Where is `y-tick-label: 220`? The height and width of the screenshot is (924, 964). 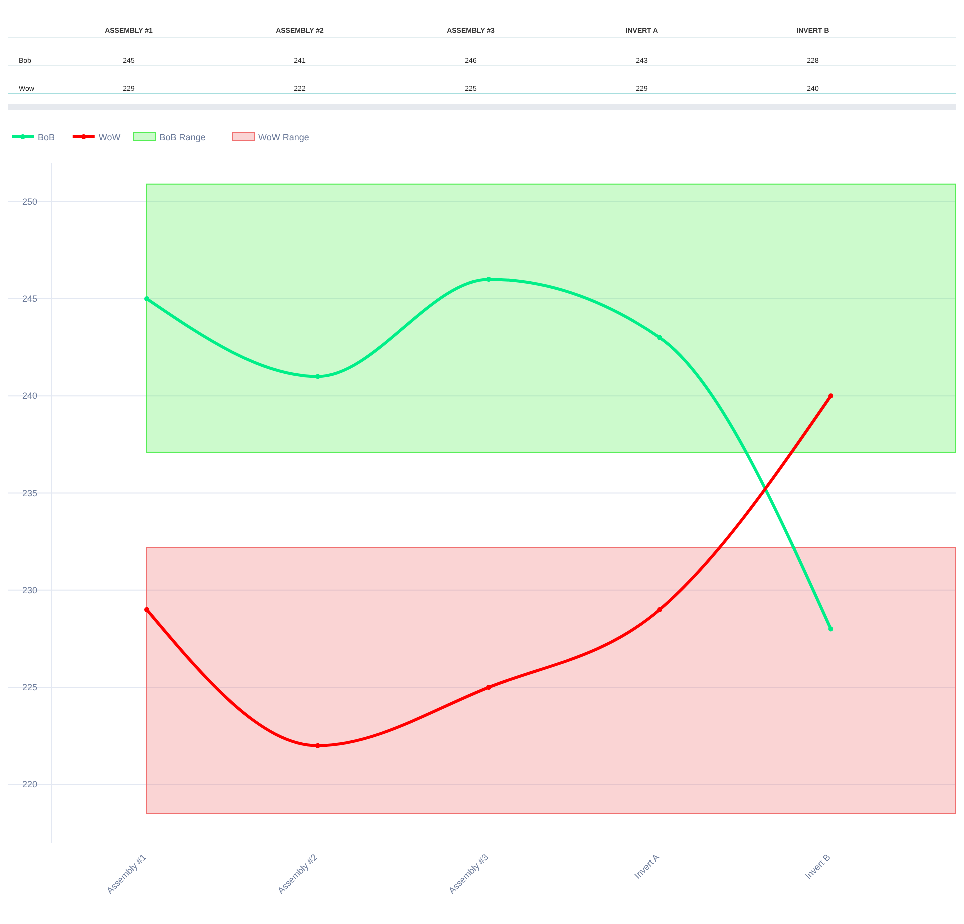 y-tick-label: 220 is located at coordinates (30, 785).